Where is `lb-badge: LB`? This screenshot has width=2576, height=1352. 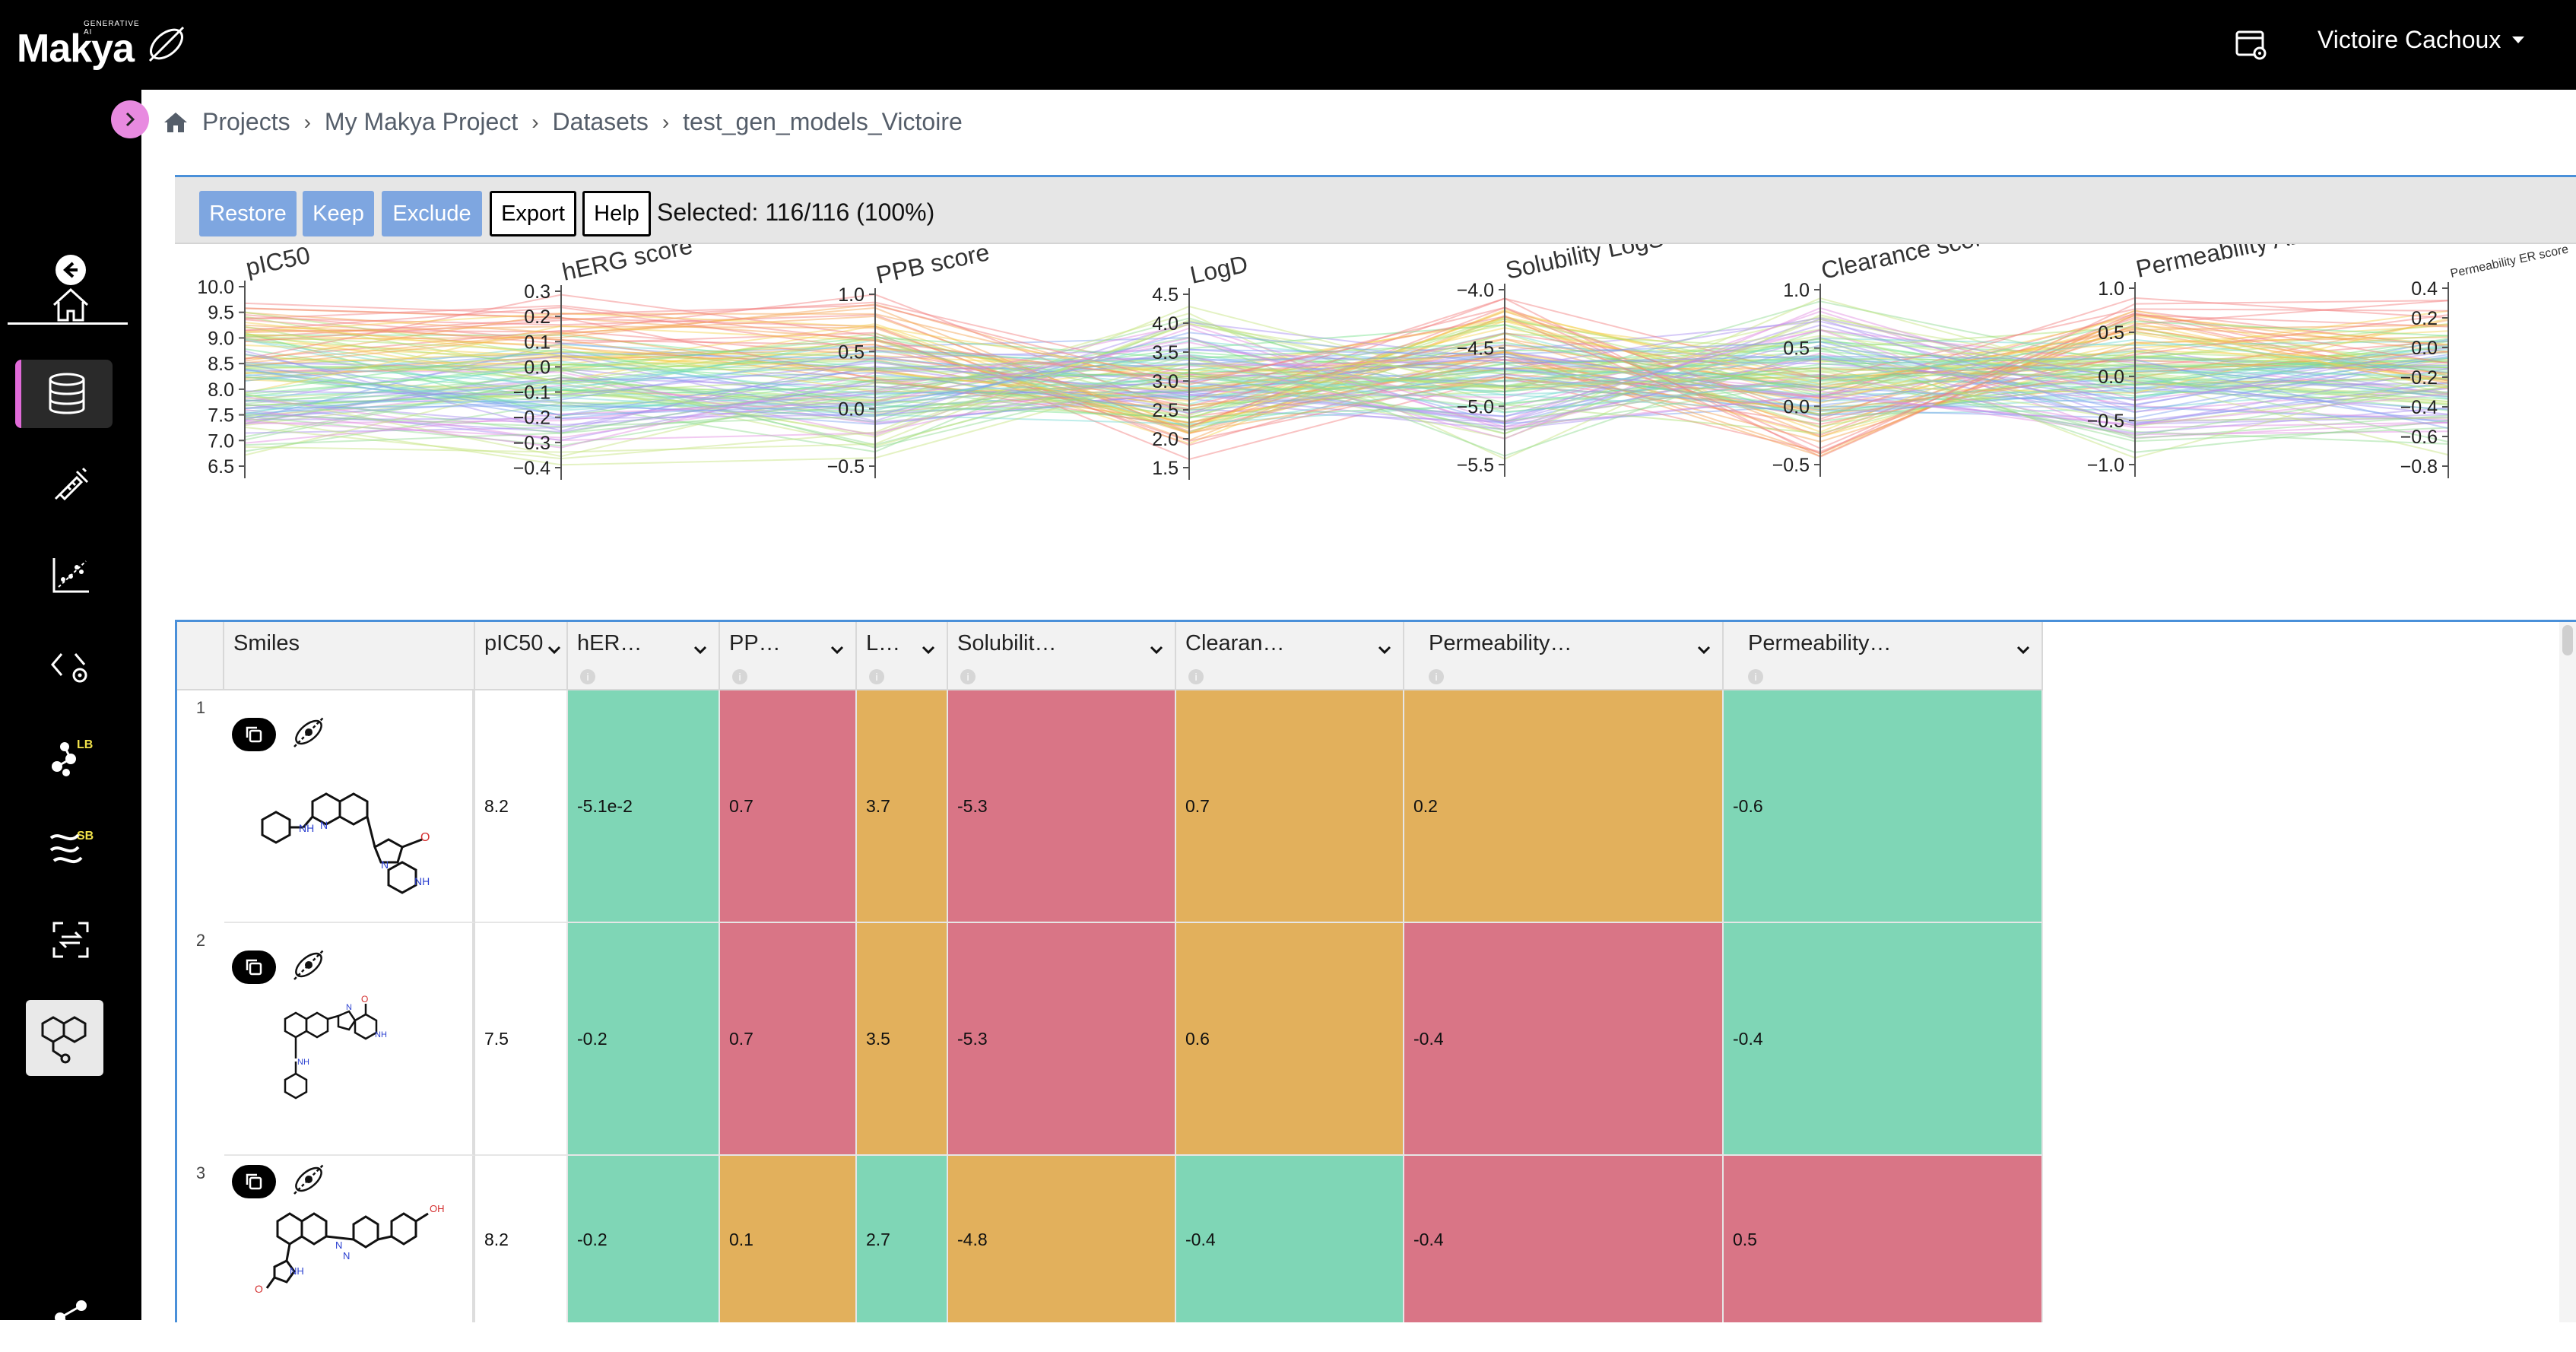
lb-badge: LB is located at coordinates (85, 744).